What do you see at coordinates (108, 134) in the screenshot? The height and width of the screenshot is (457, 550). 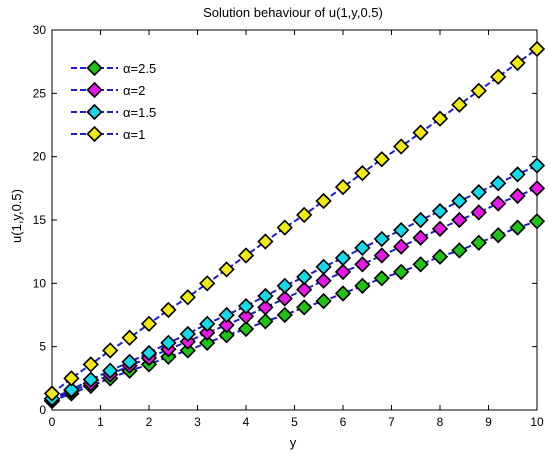 I see `legend-item: α=1` at bounding box center [108, 134].